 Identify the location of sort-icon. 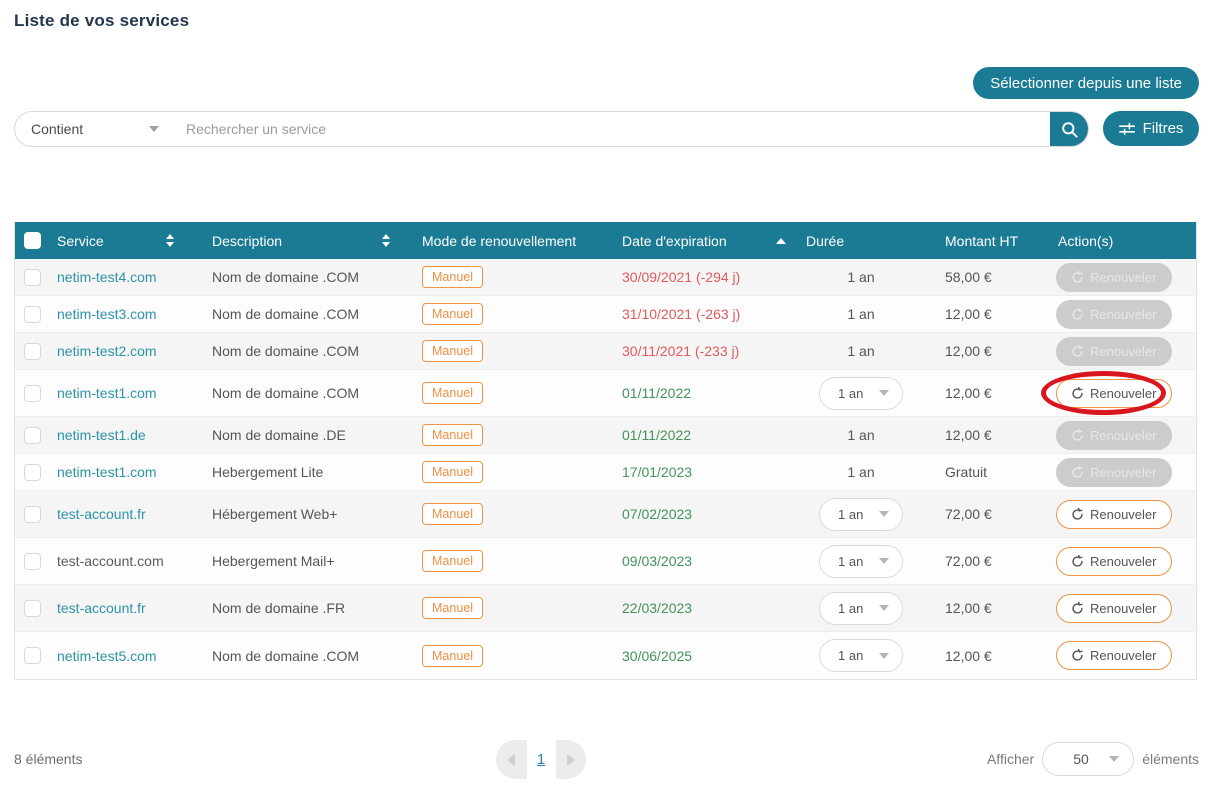
(170, 240).